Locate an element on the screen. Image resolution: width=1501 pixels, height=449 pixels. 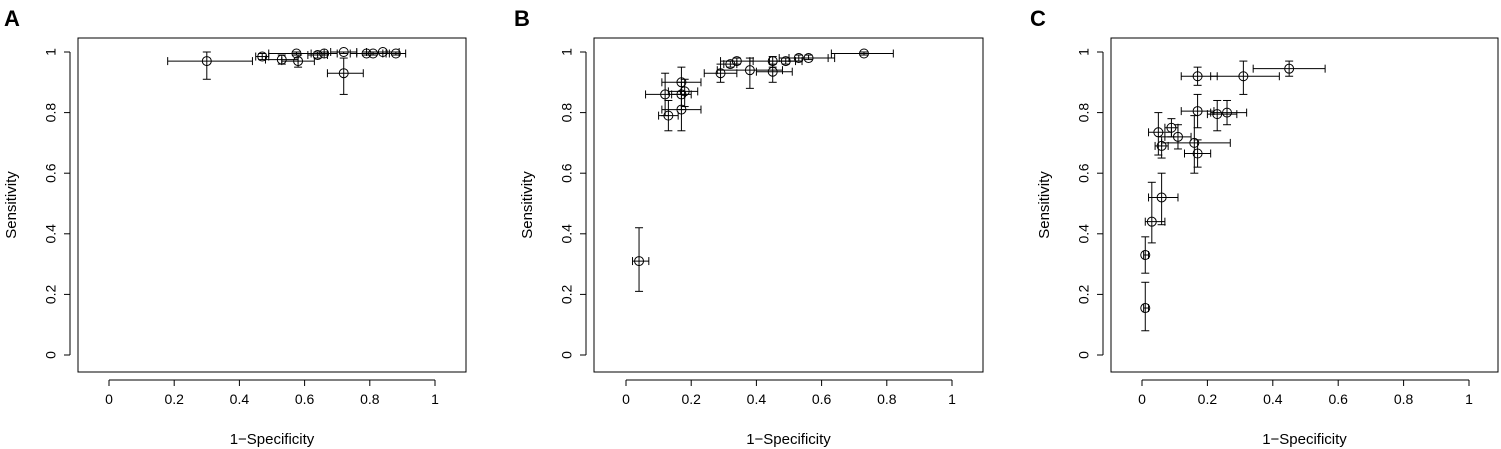
panel-label: B is located at coordinates (522, 18).